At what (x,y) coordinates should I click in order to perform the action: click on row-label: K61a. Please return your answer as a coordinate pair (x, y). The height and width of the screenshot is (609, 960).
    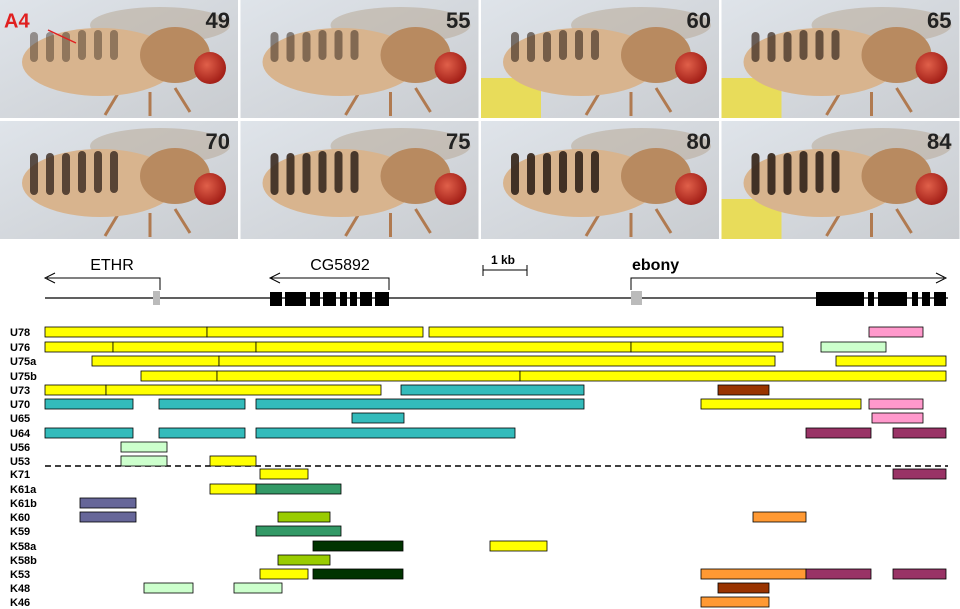
    Looking at the image, I should click on (23, 490).